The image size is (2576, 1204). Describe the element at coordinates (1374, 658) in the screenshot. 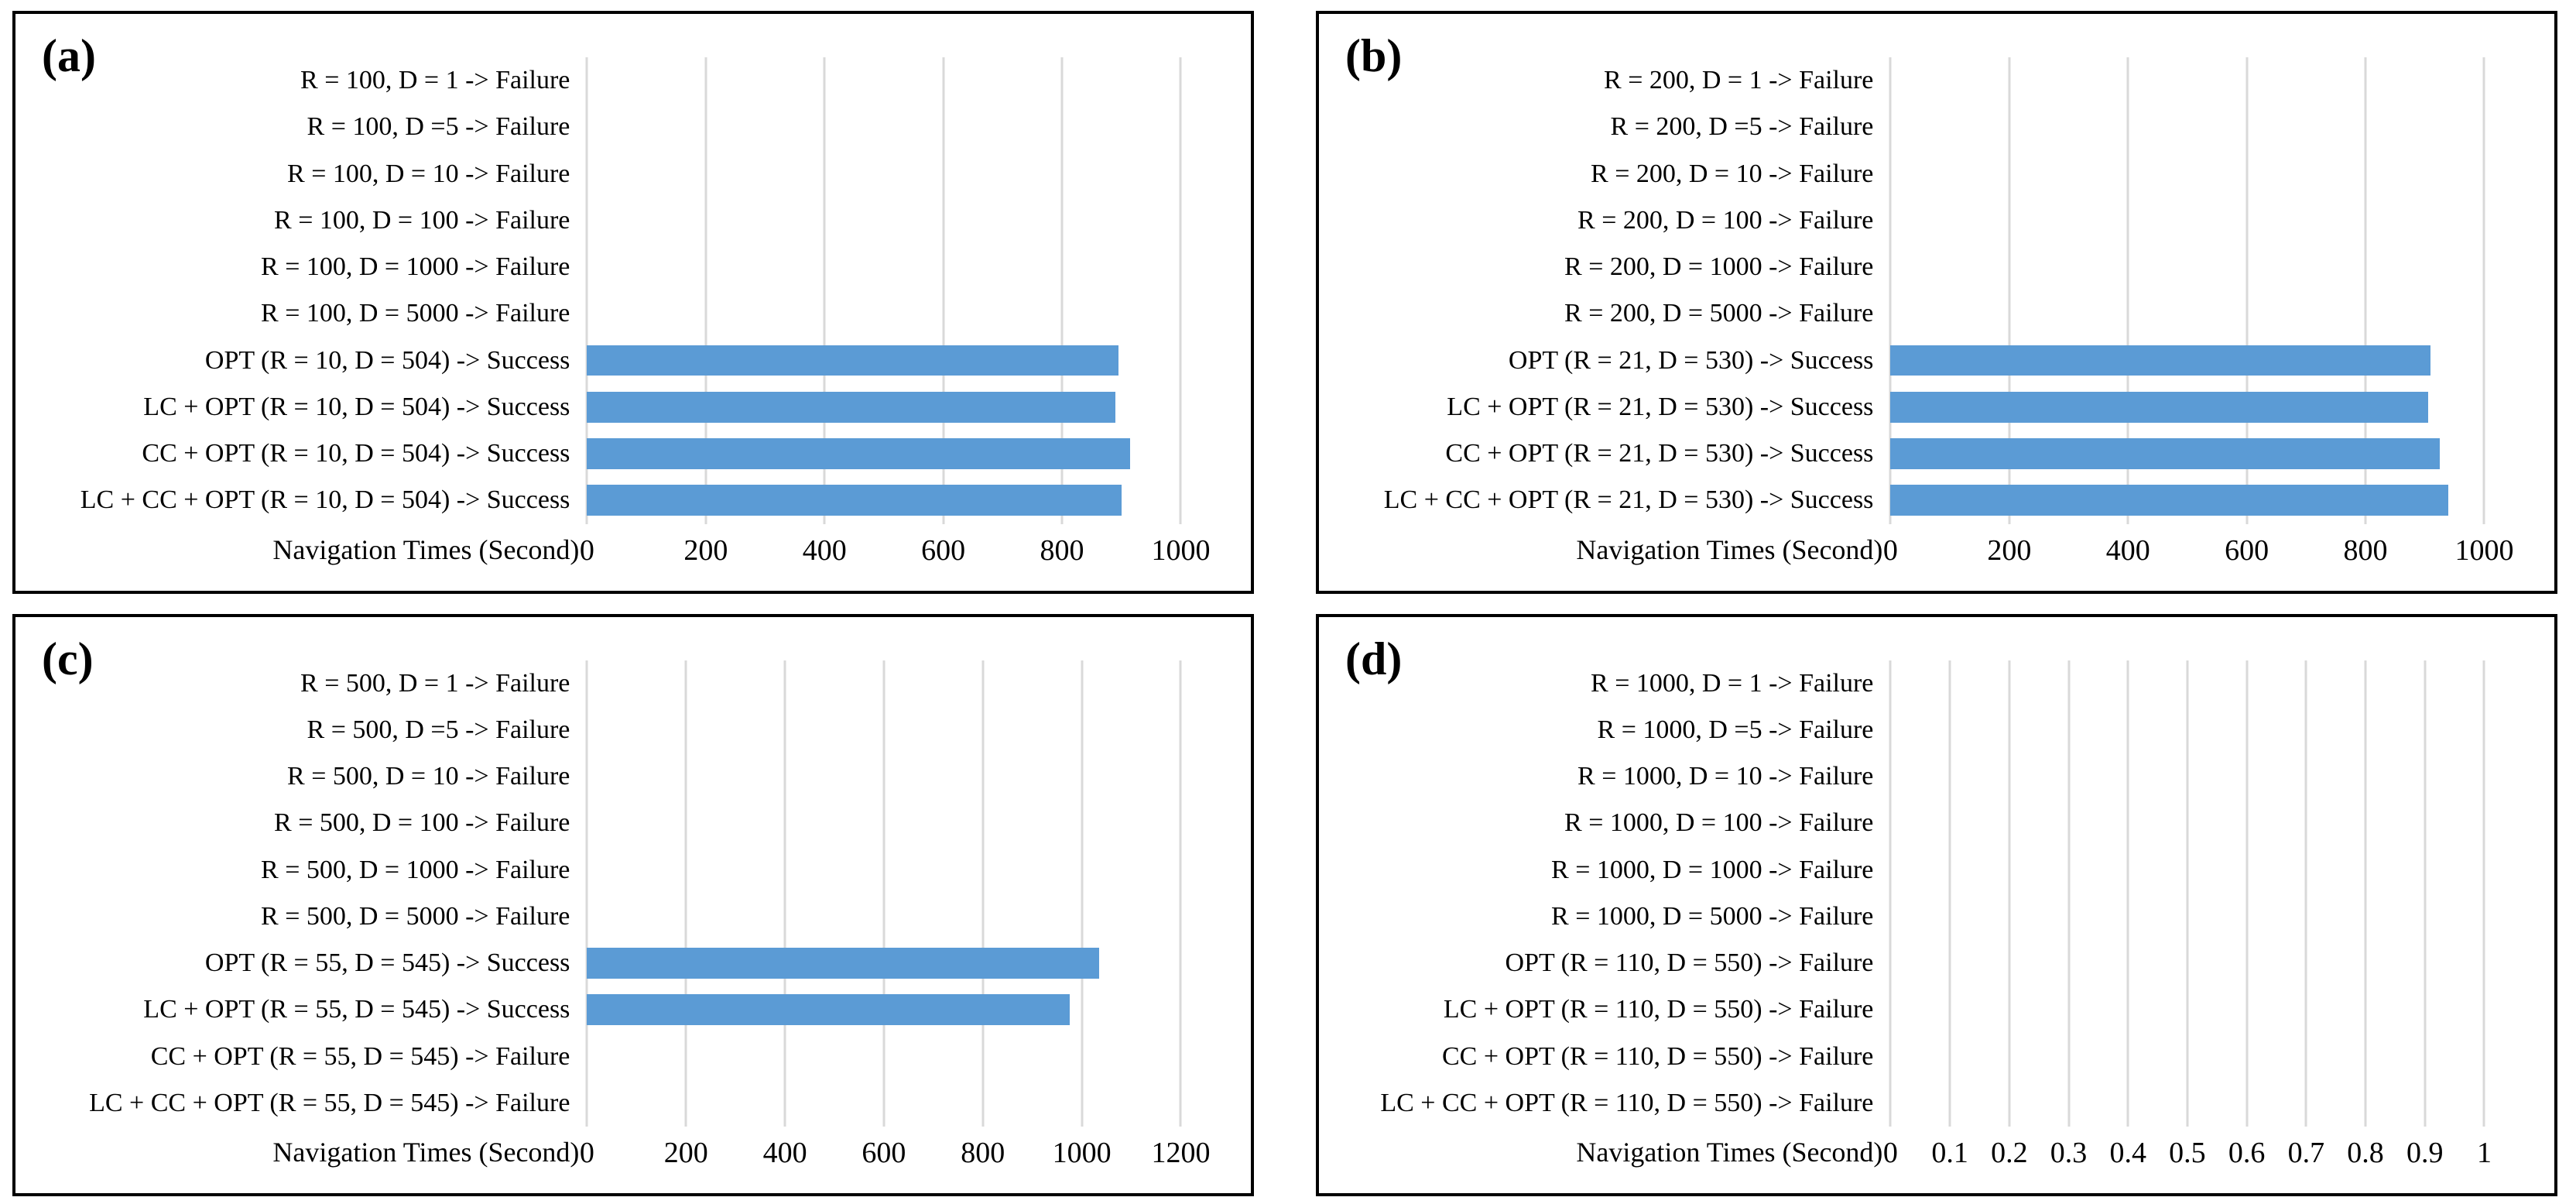

I see `panel-d-letter: (d)` at that location.